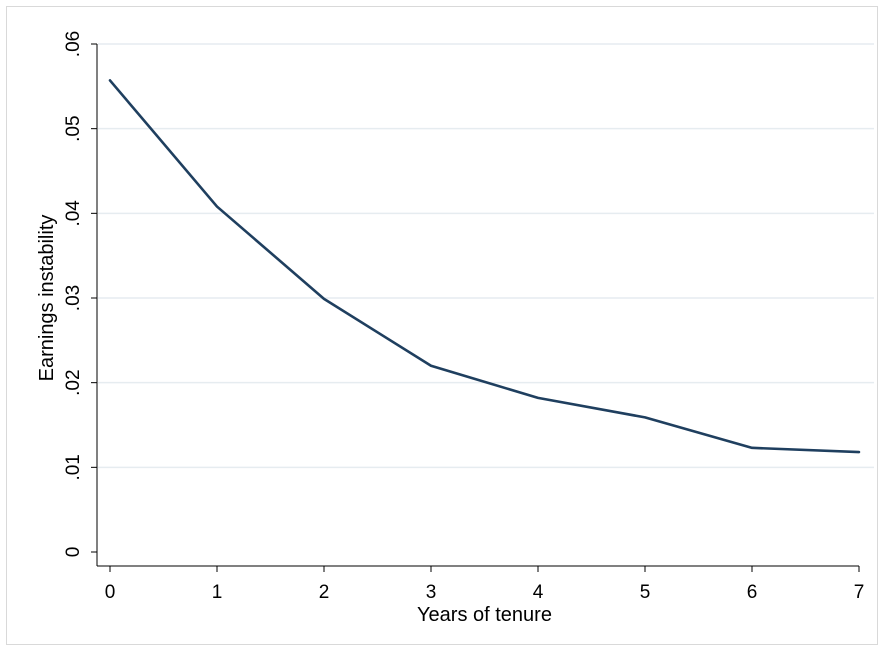 This screenshot has width=884, height=651. Describe the element at coordinates (859, 592) in the screenshot. I see `x-tick-label-7: 7` at that location.